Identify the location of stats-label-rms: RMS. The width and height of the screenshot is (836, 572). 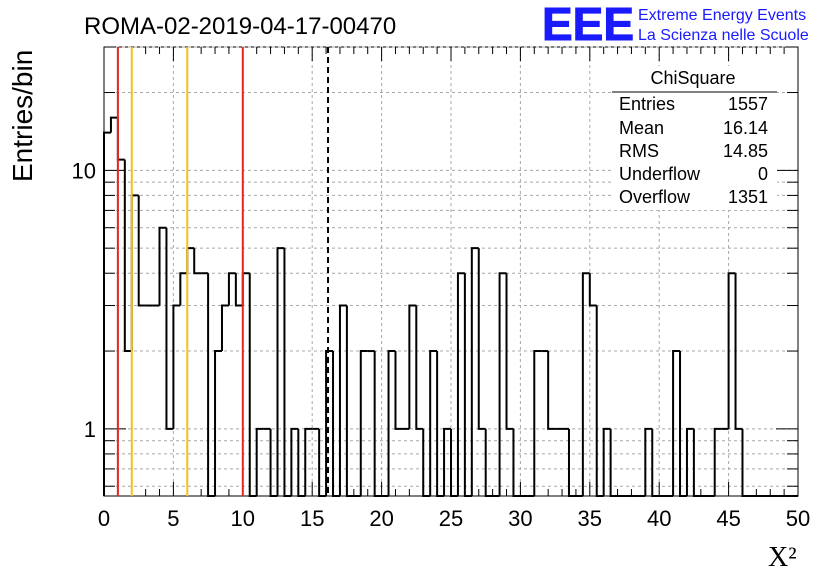
(639, 151).